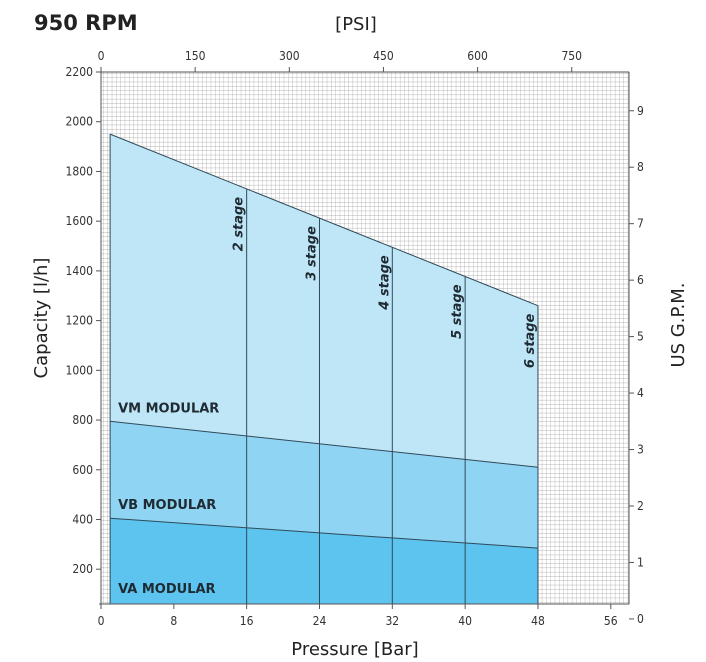 The height and width of the screenshot is (662, 706). I want to click on x-tick-label: 32, so click(392, 621).